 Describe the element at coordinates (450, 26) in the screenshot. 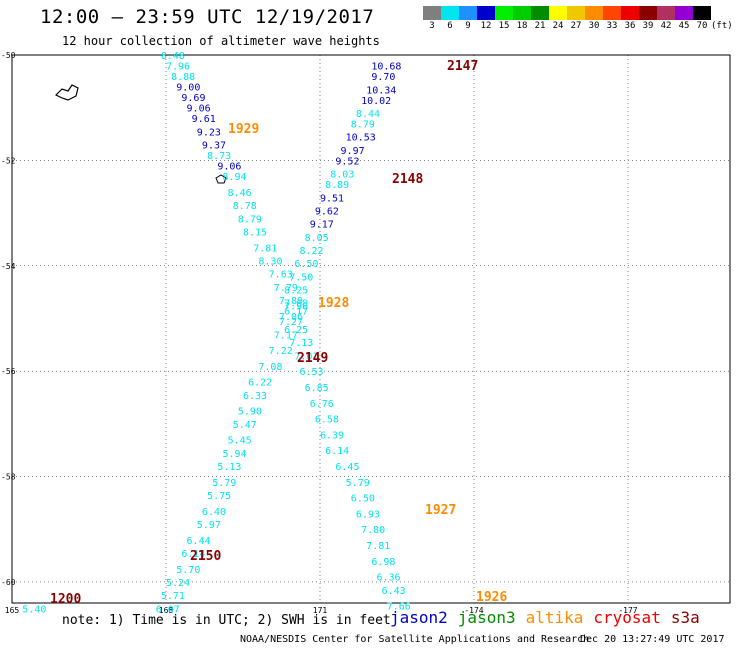

I see `colorbar-label-1: 6` at that location.